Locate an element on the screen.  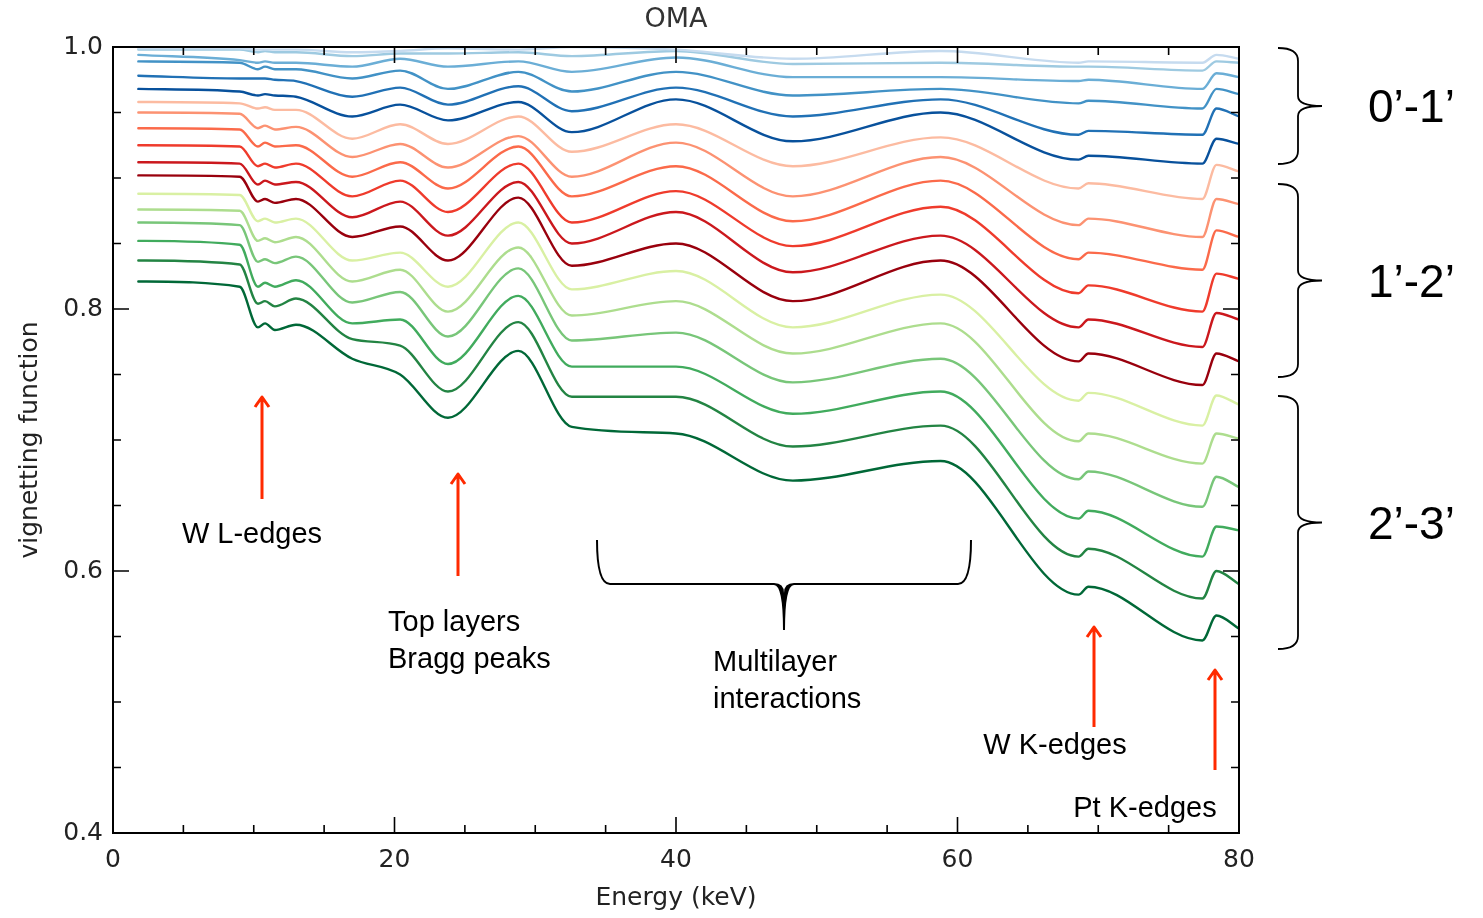
annotation: Multilayer interactions is located at coordinates (787, 680).